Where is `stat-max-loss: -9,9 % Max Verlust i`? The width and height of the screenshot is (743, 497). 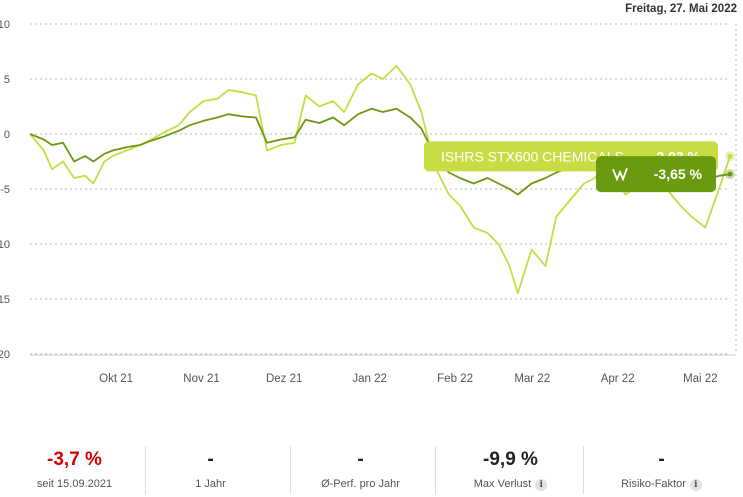 stat-max-loss: -9,9 % Max Verlust i is located at coordinates (510, 468).